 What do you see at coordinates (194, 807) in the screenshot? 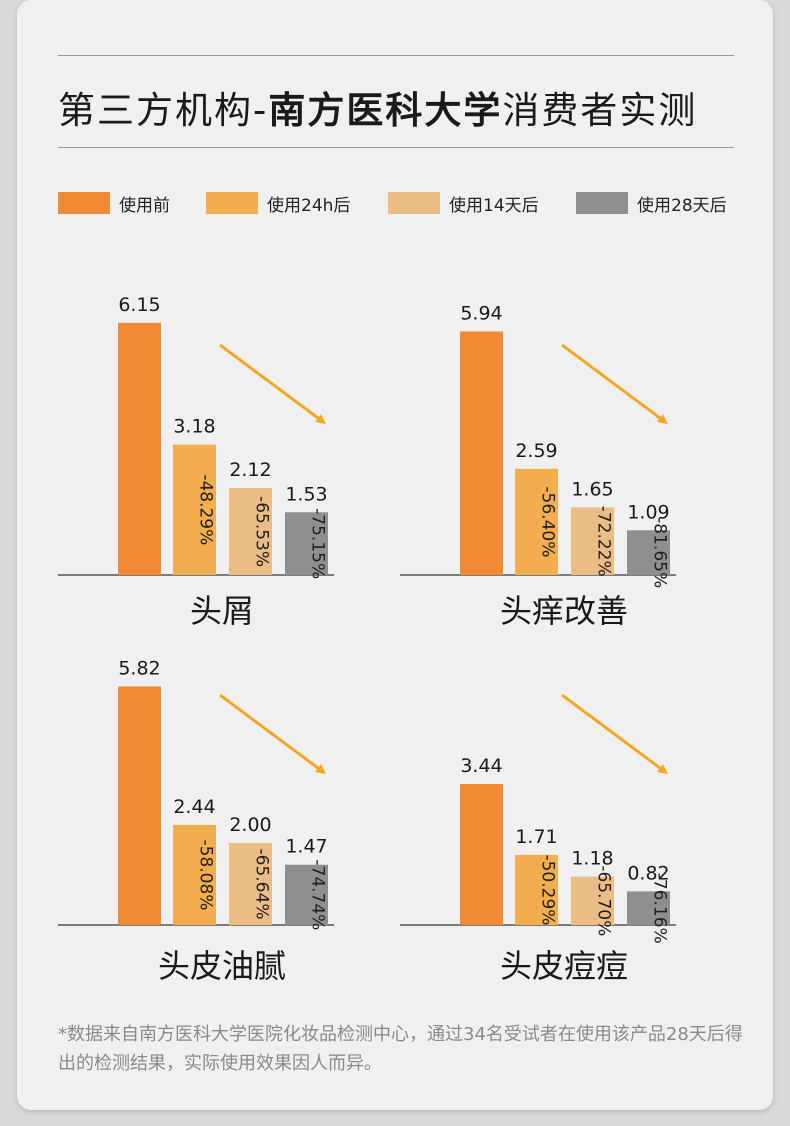
I see `bar-value-label: 2.44` at bounding box center [194, 807].